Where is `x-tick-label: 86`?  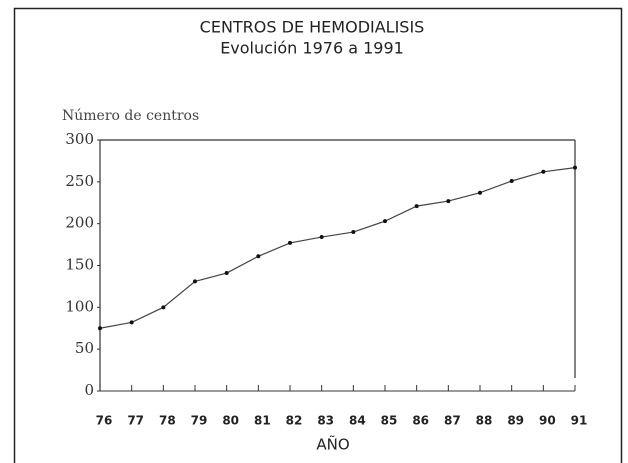 x-tick-label: 86 is located at coordinates (420, 421).